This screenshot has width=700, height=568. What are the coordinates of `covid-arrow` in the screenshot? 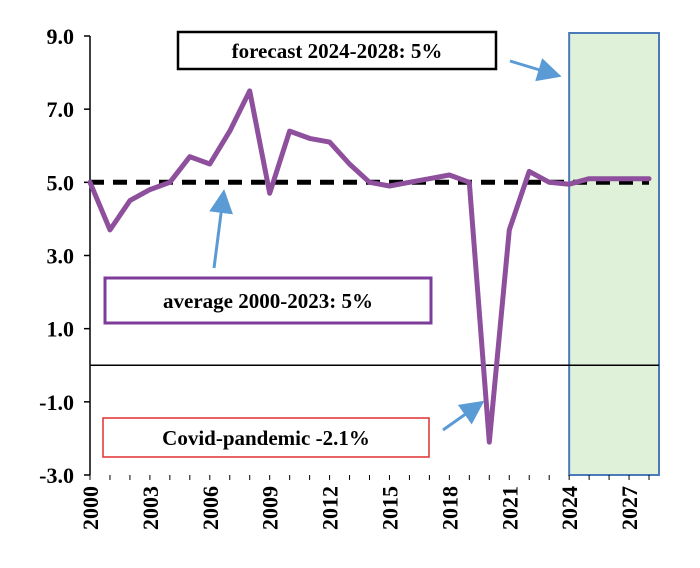 It's located at (463, 416).